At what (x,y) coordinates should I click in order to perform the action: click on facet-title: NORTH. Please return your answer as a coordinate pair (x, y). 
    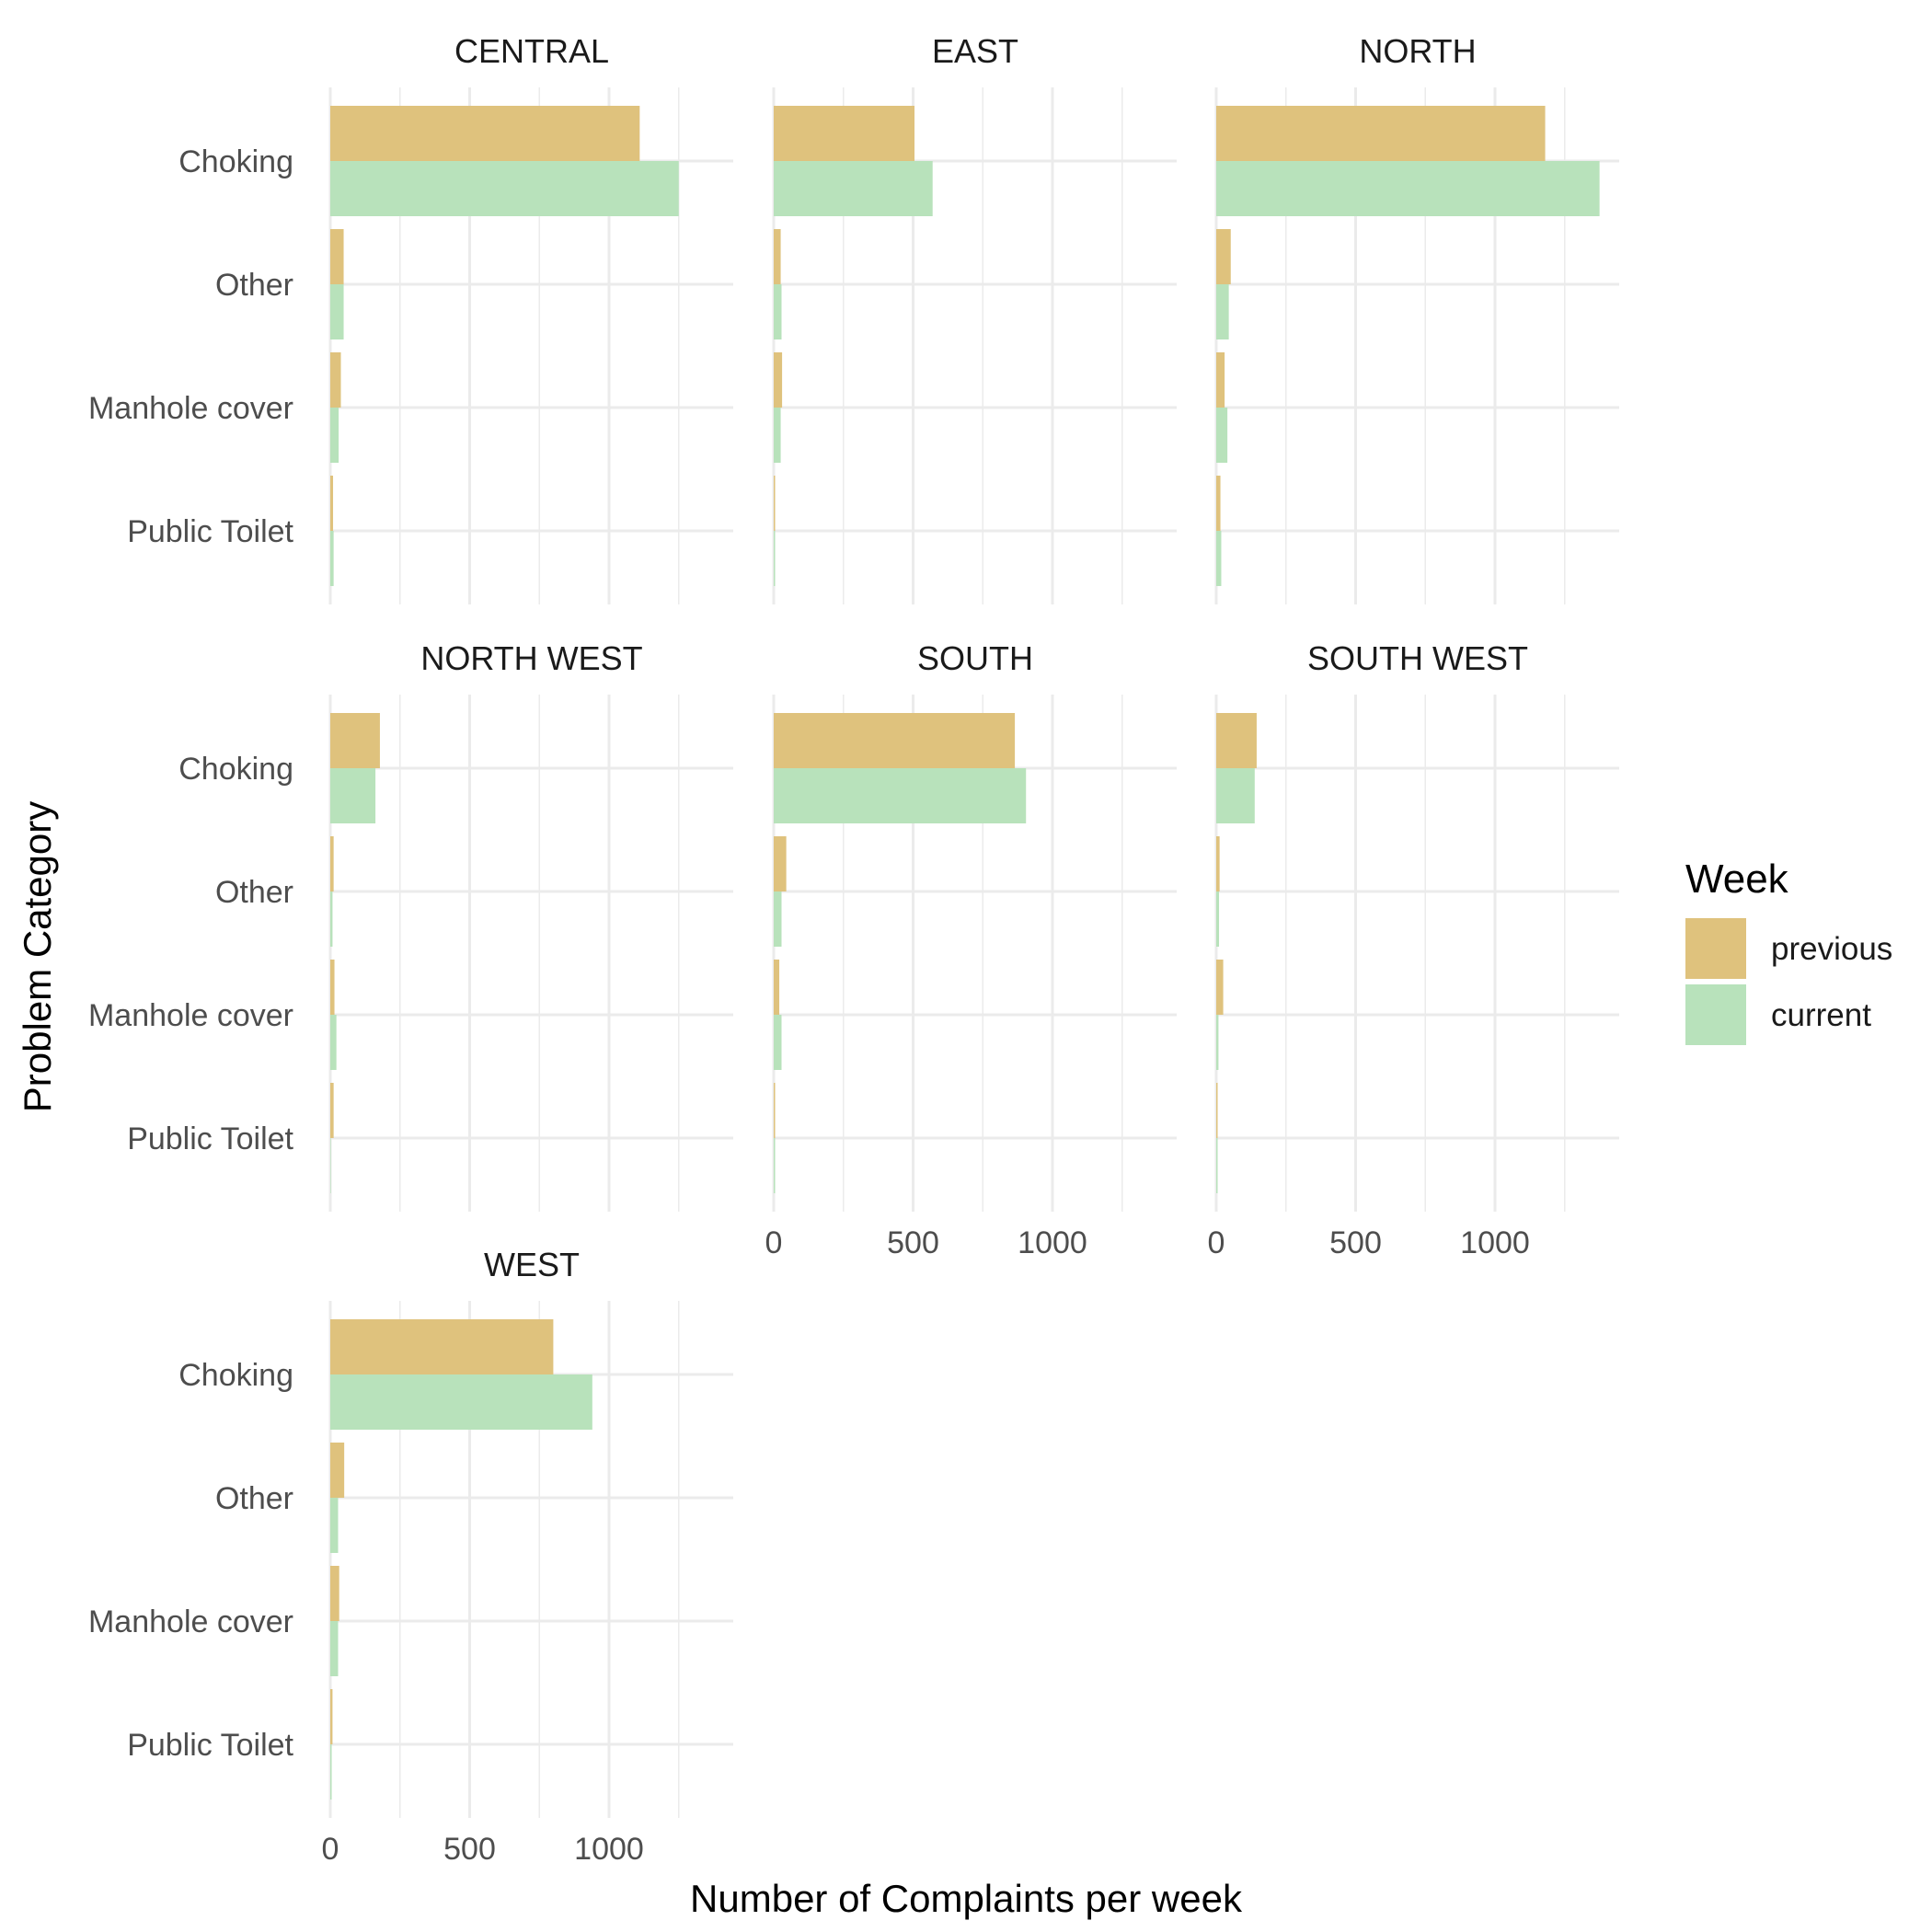
    Looking at the image, I should click on (1417, 51).